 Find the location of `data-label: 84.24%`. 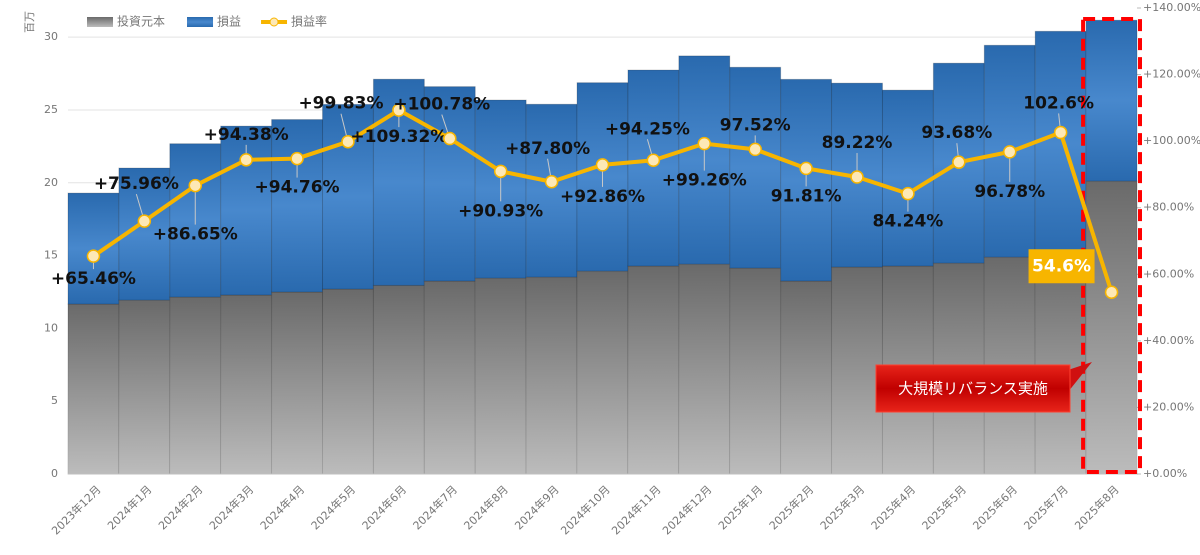

data-label: 84.24% is located at coordinates (908, 222).